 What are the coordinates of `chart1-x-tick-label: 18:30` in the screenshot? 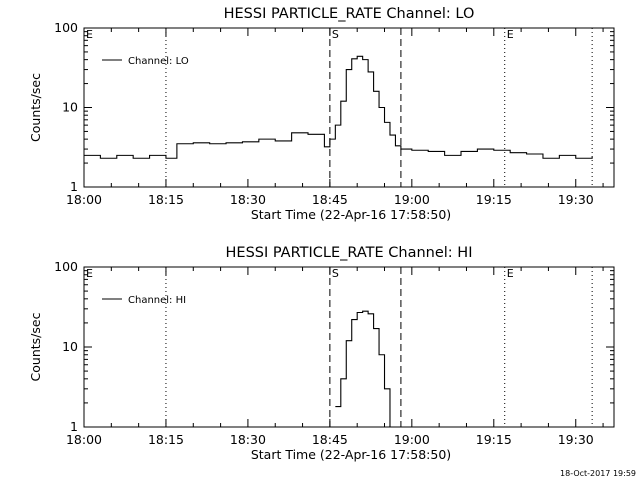 It's located at (248, 199).